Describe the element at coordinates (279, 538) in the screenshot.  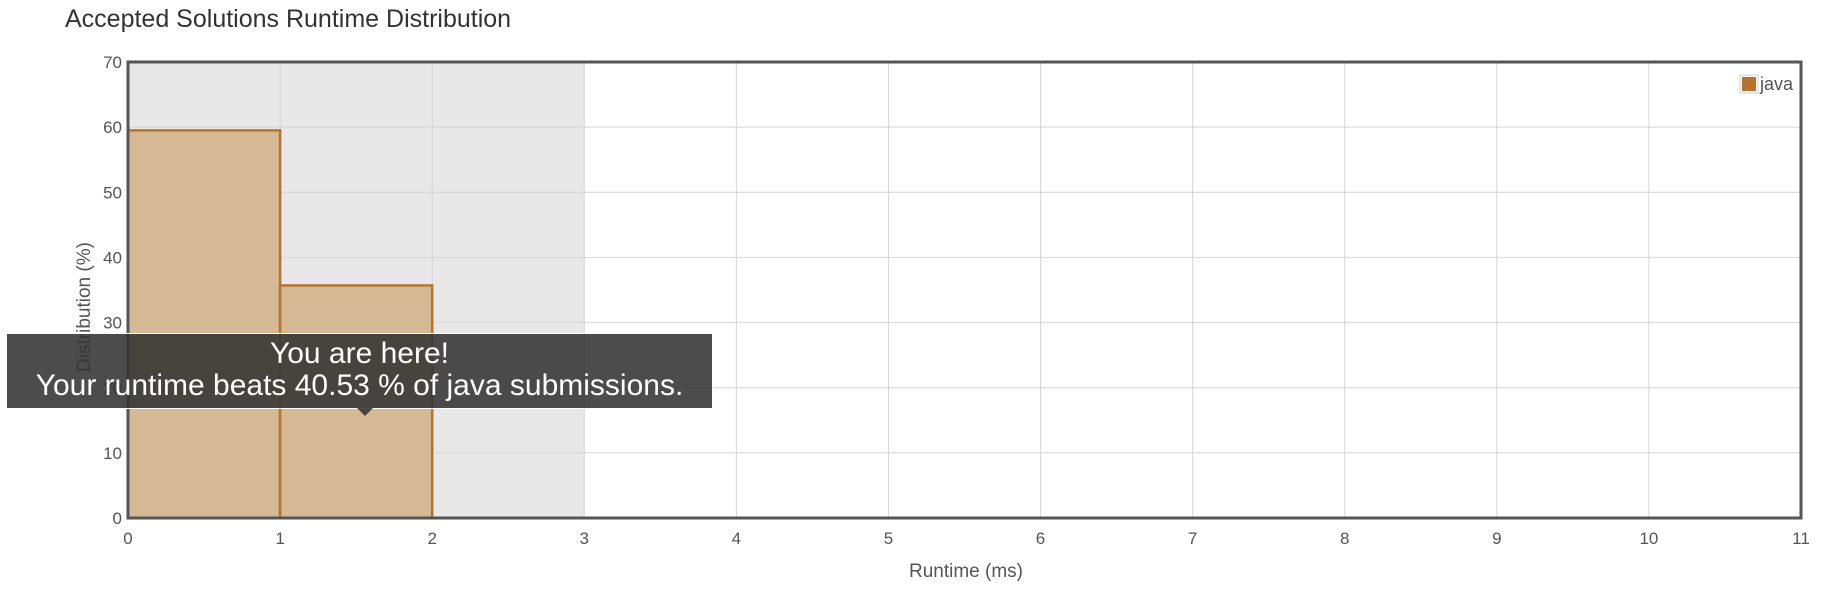
I see `x-tick-label: 1` at that location.